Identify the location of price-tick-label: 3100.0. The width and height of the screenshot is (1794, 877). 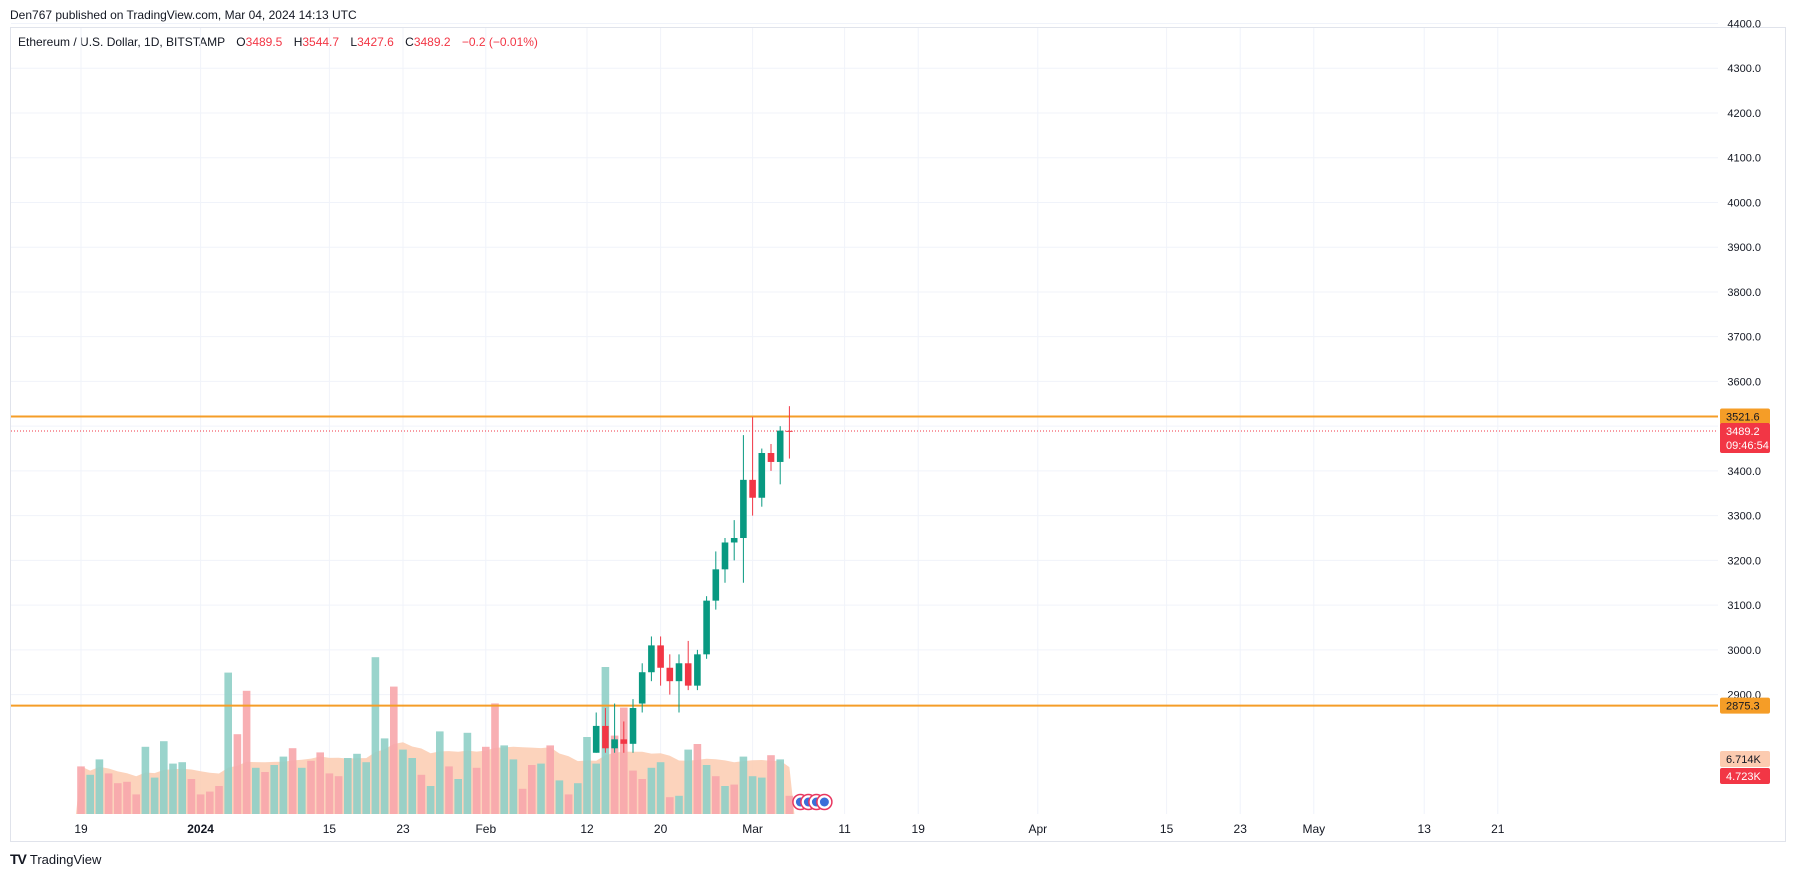
(1744, 606).